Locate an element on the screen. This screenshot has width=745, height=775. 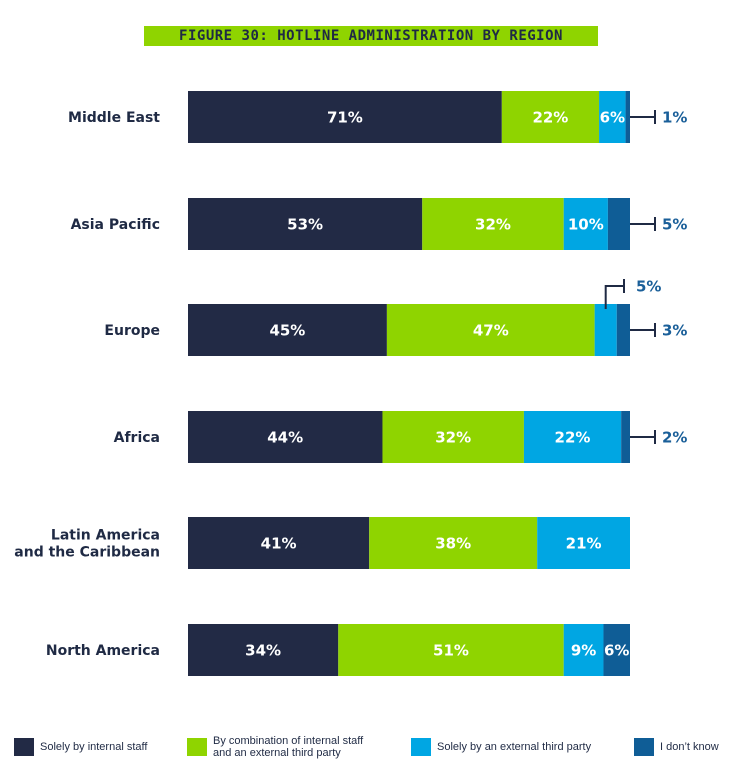
data-label: 38% is located at coordinates (453, 544).